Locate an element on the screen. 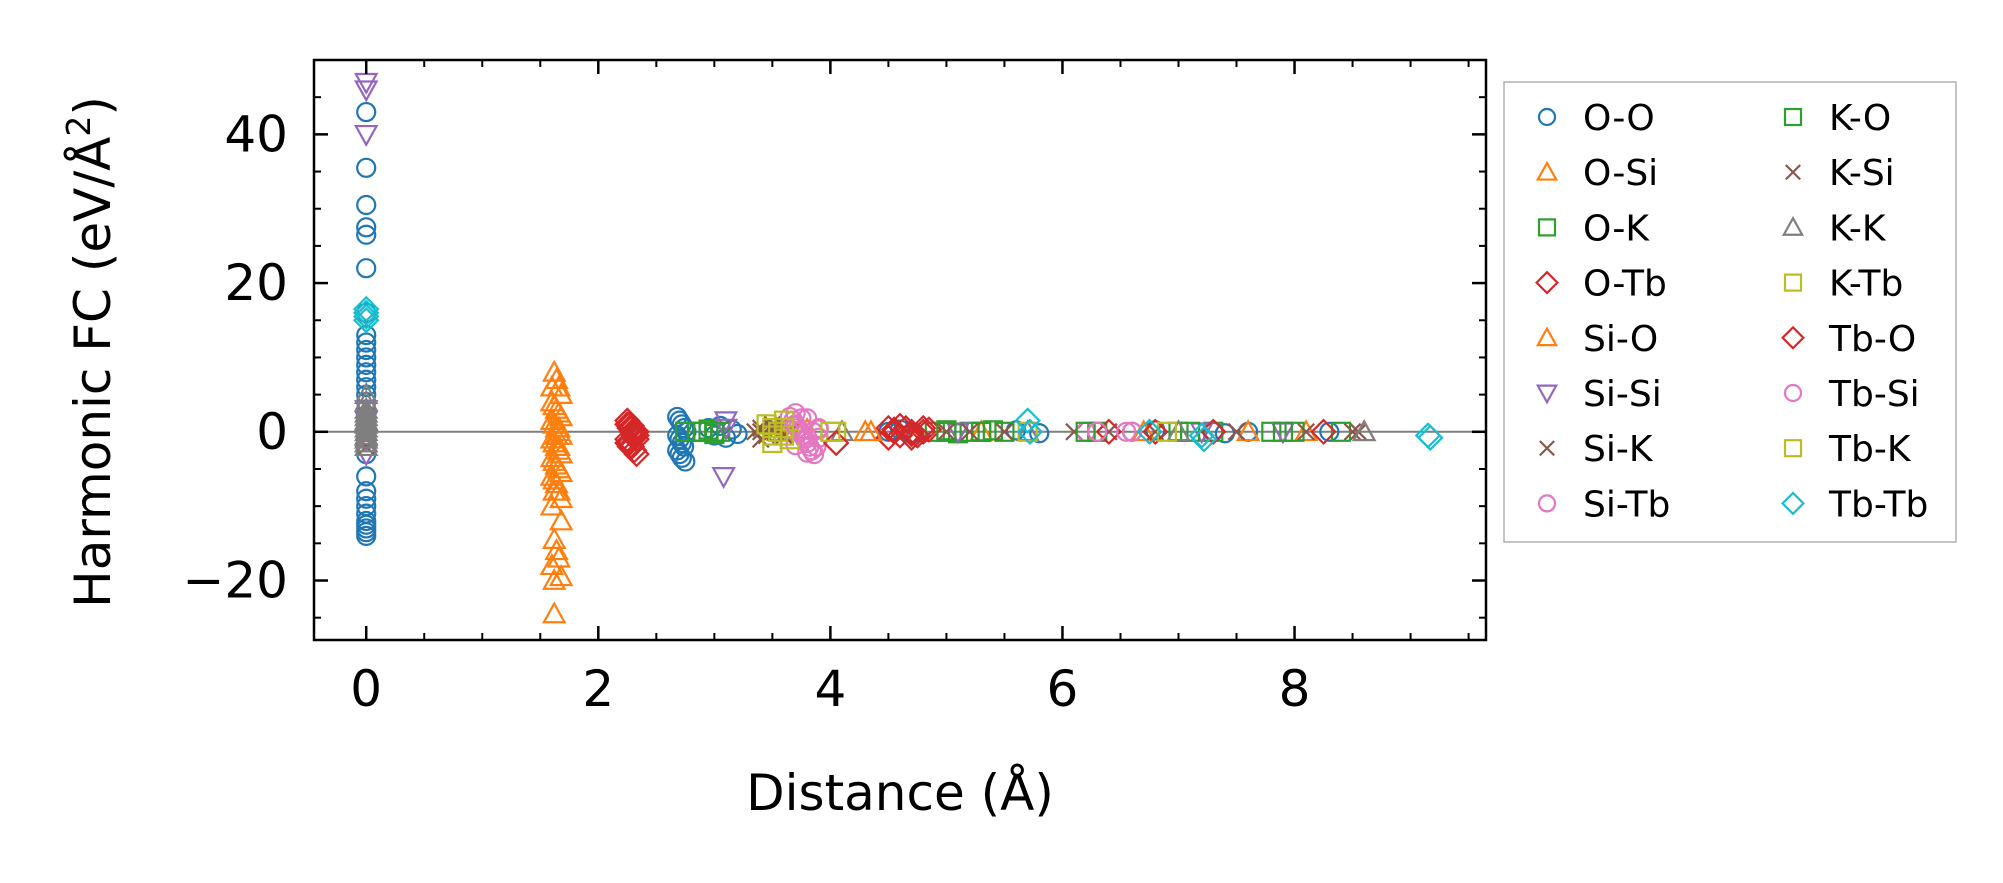  legend-label: Tb-O is located at coordinates (1872, 339).